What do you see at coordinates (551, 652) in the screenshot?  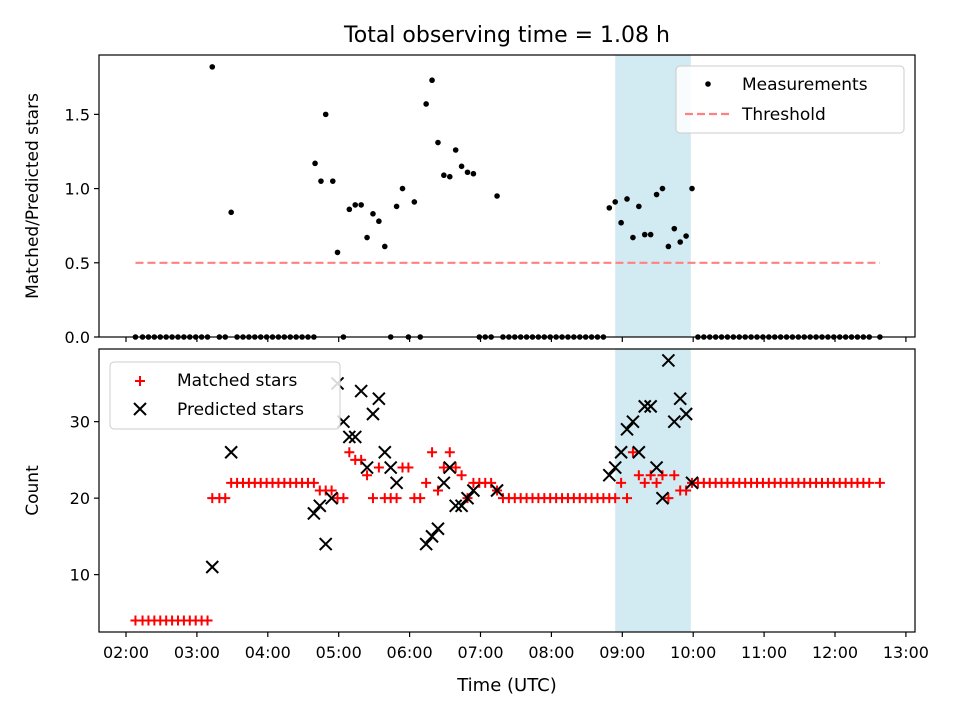 I see `x-tick-label: 08:00` at bounding box center [551, 652].